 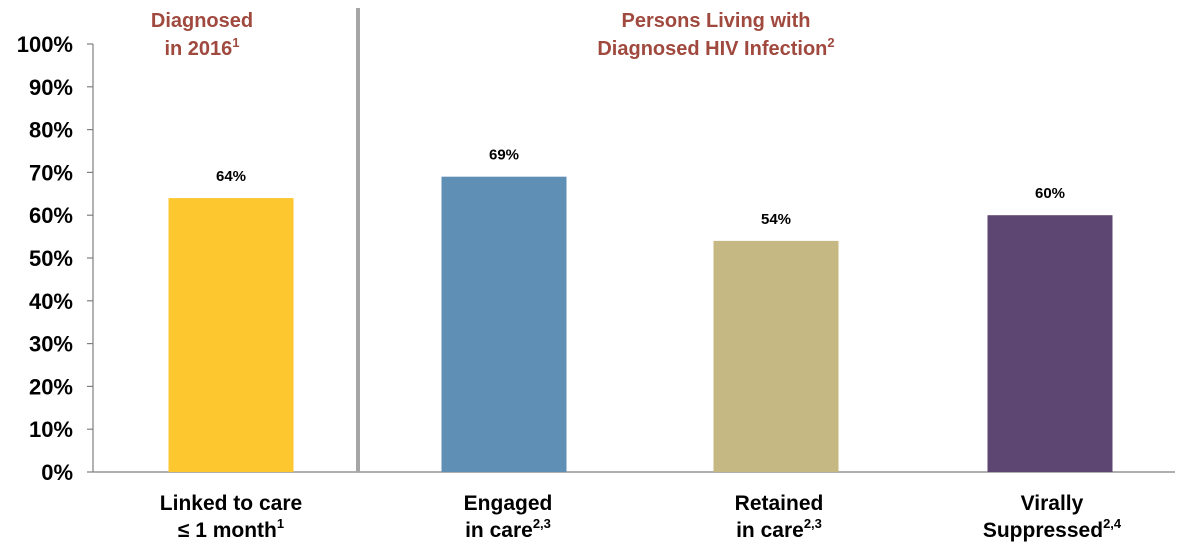 What do you see at coordinates (1052, 529) in the screenshot?
I see `category-label-4-line2: Suppressed2,4` at bounding box center [1052, 529].